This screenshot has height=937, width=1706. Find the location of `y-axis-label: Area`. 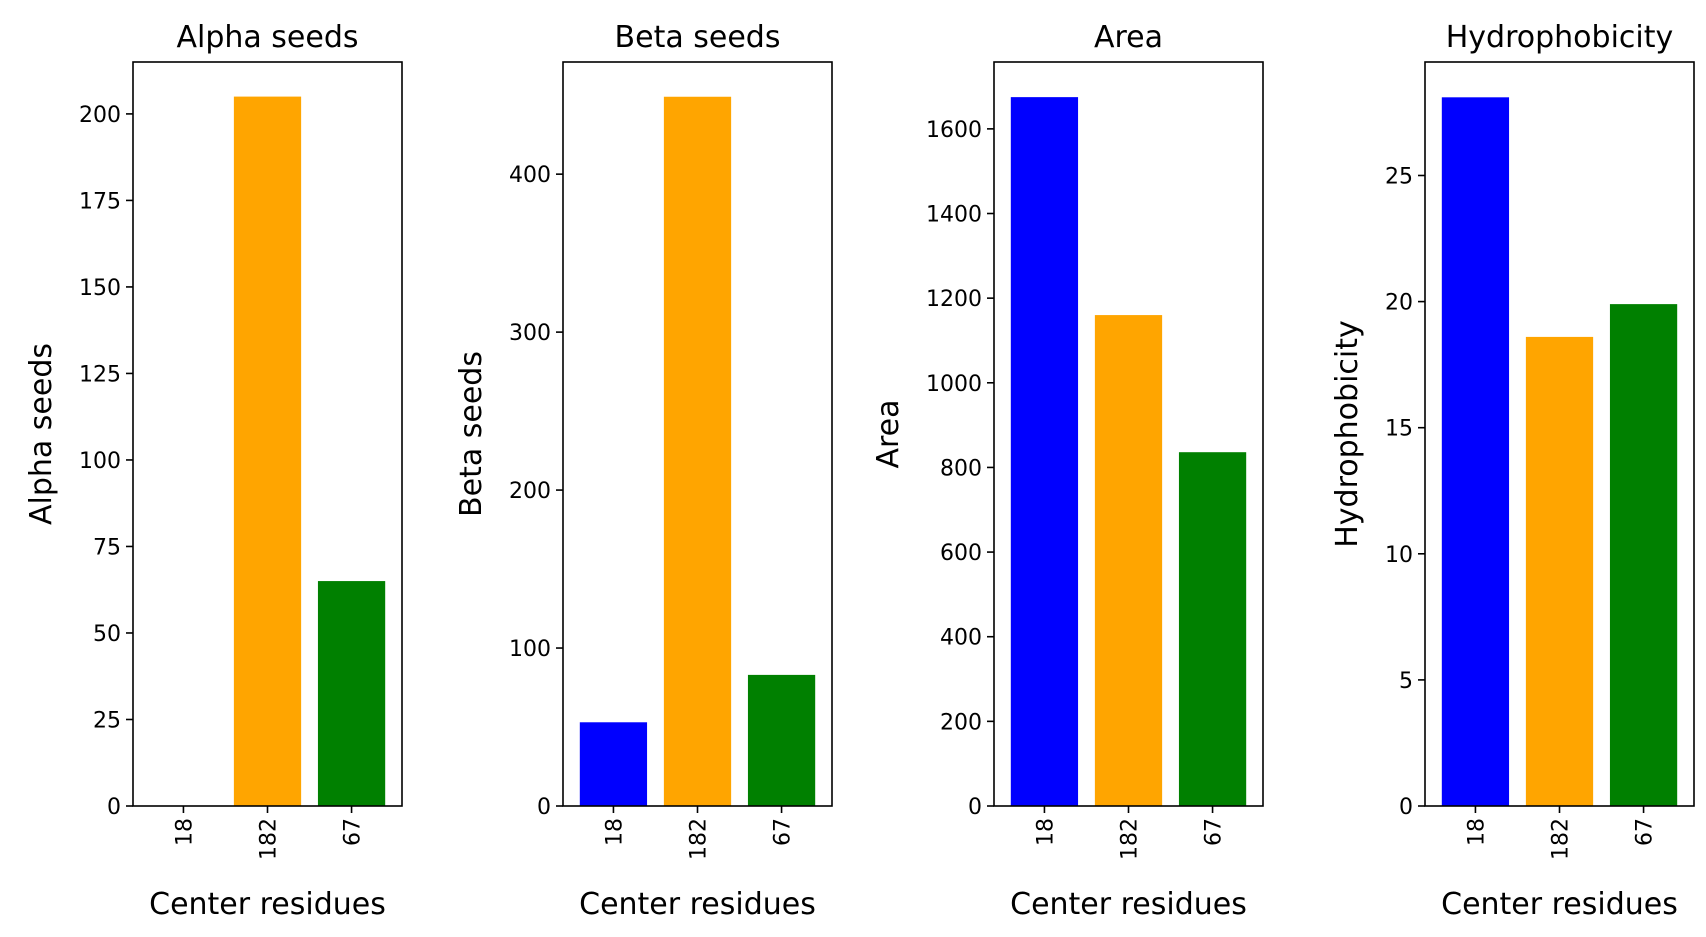

y-axis-label: Area is located at coordinates (888, 433).